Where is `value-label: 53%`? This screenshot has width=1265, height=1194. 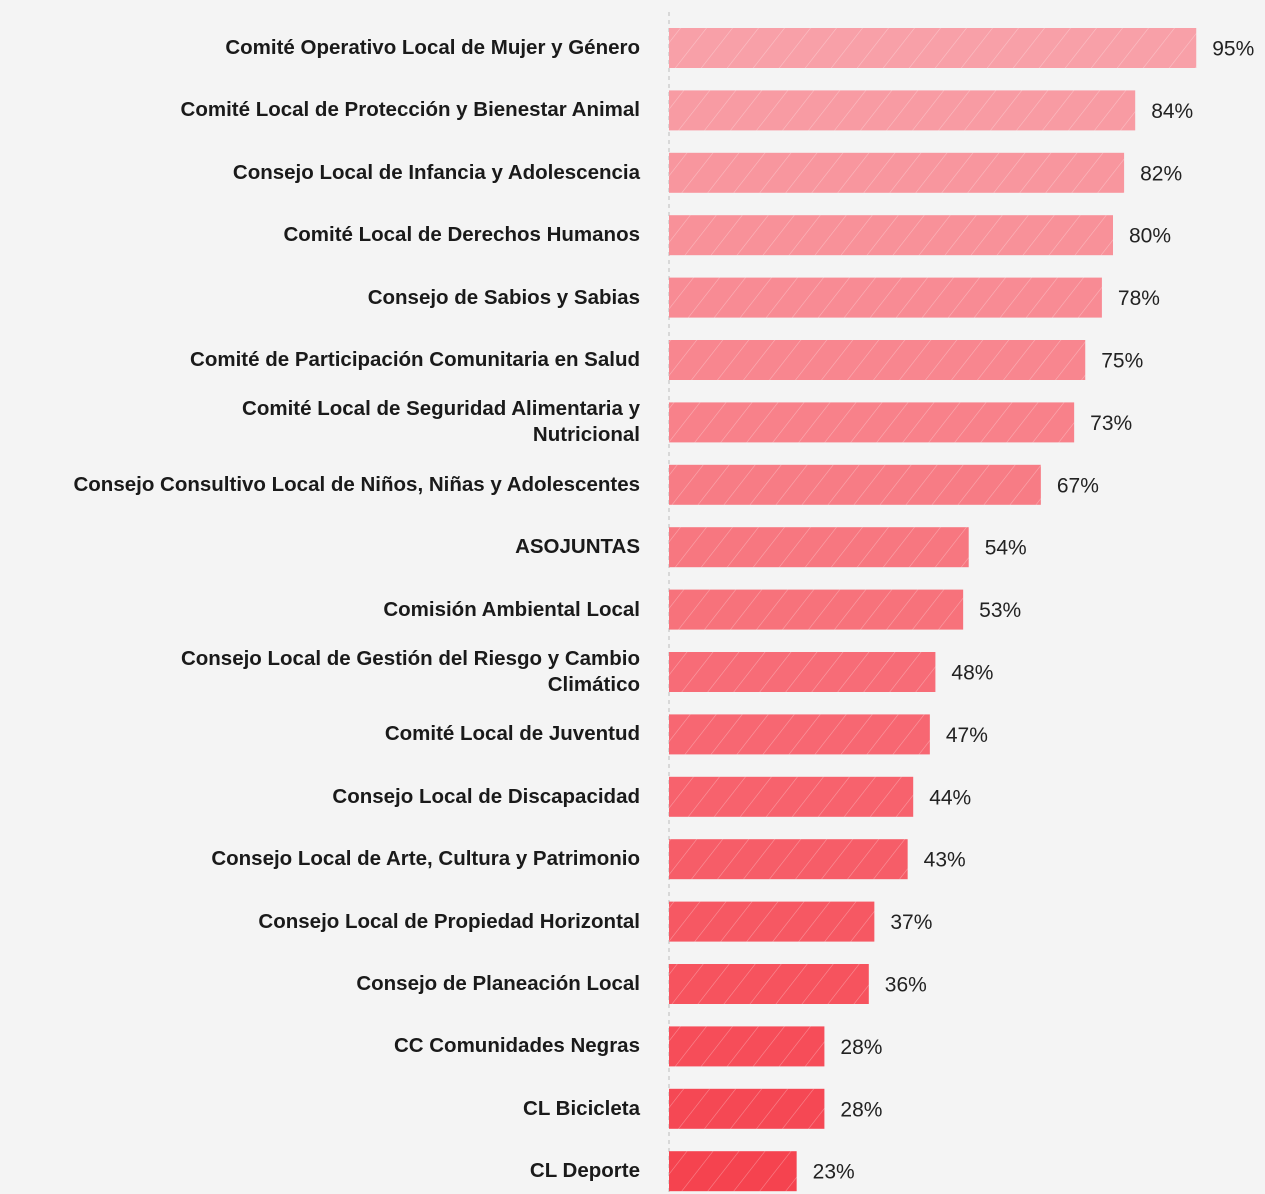 value-label: 53% is located at coordinates (1000, 610).